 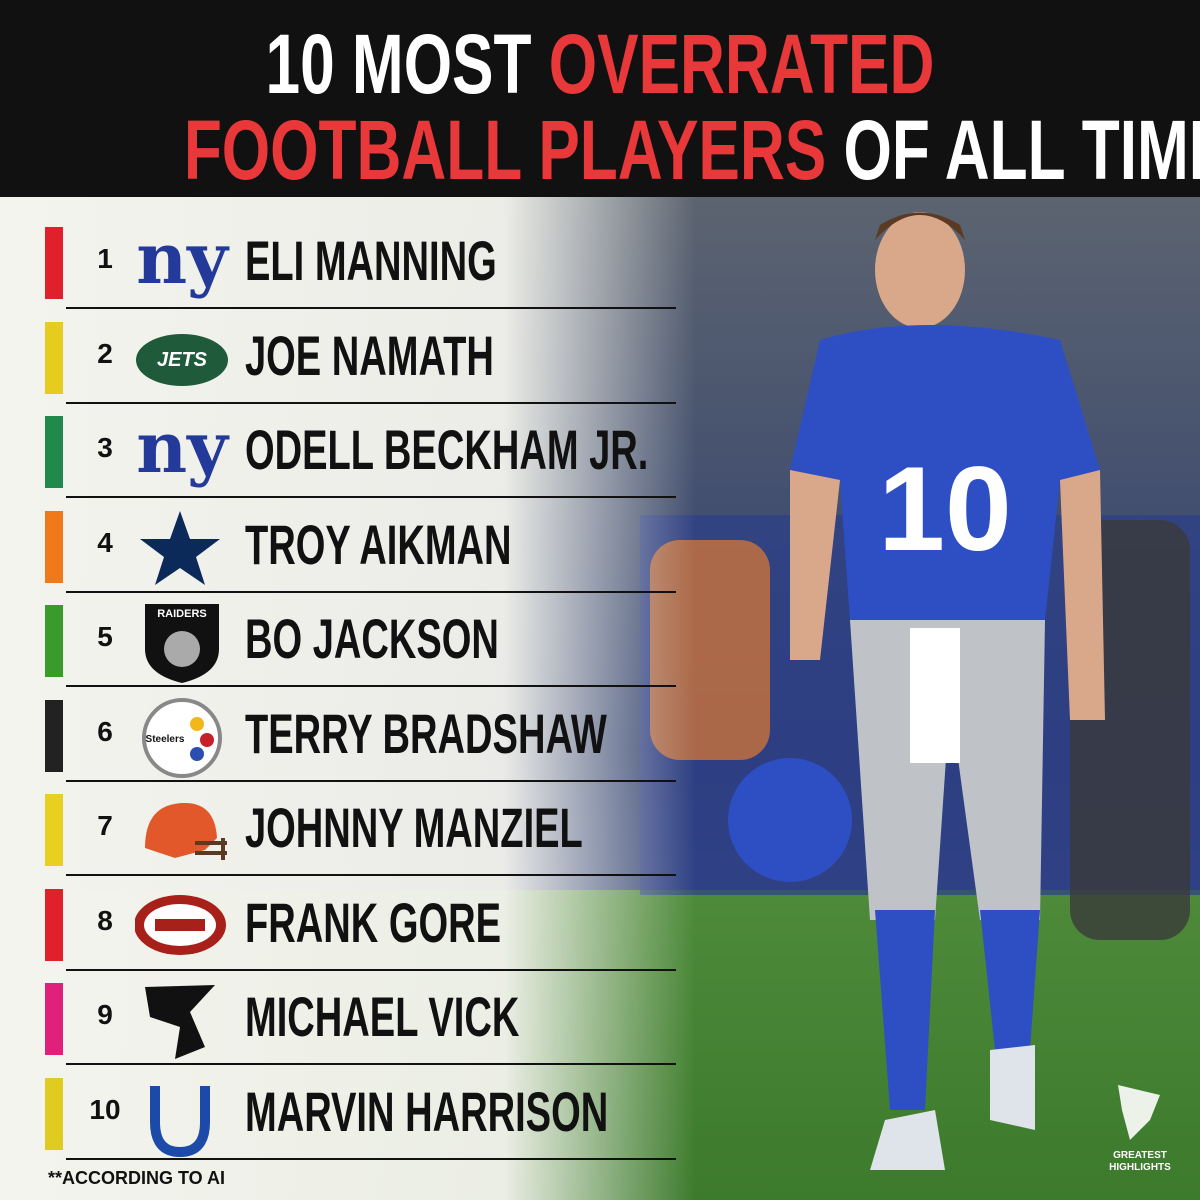 I want to click on rank-number: 6, so click(x=105, y=731).